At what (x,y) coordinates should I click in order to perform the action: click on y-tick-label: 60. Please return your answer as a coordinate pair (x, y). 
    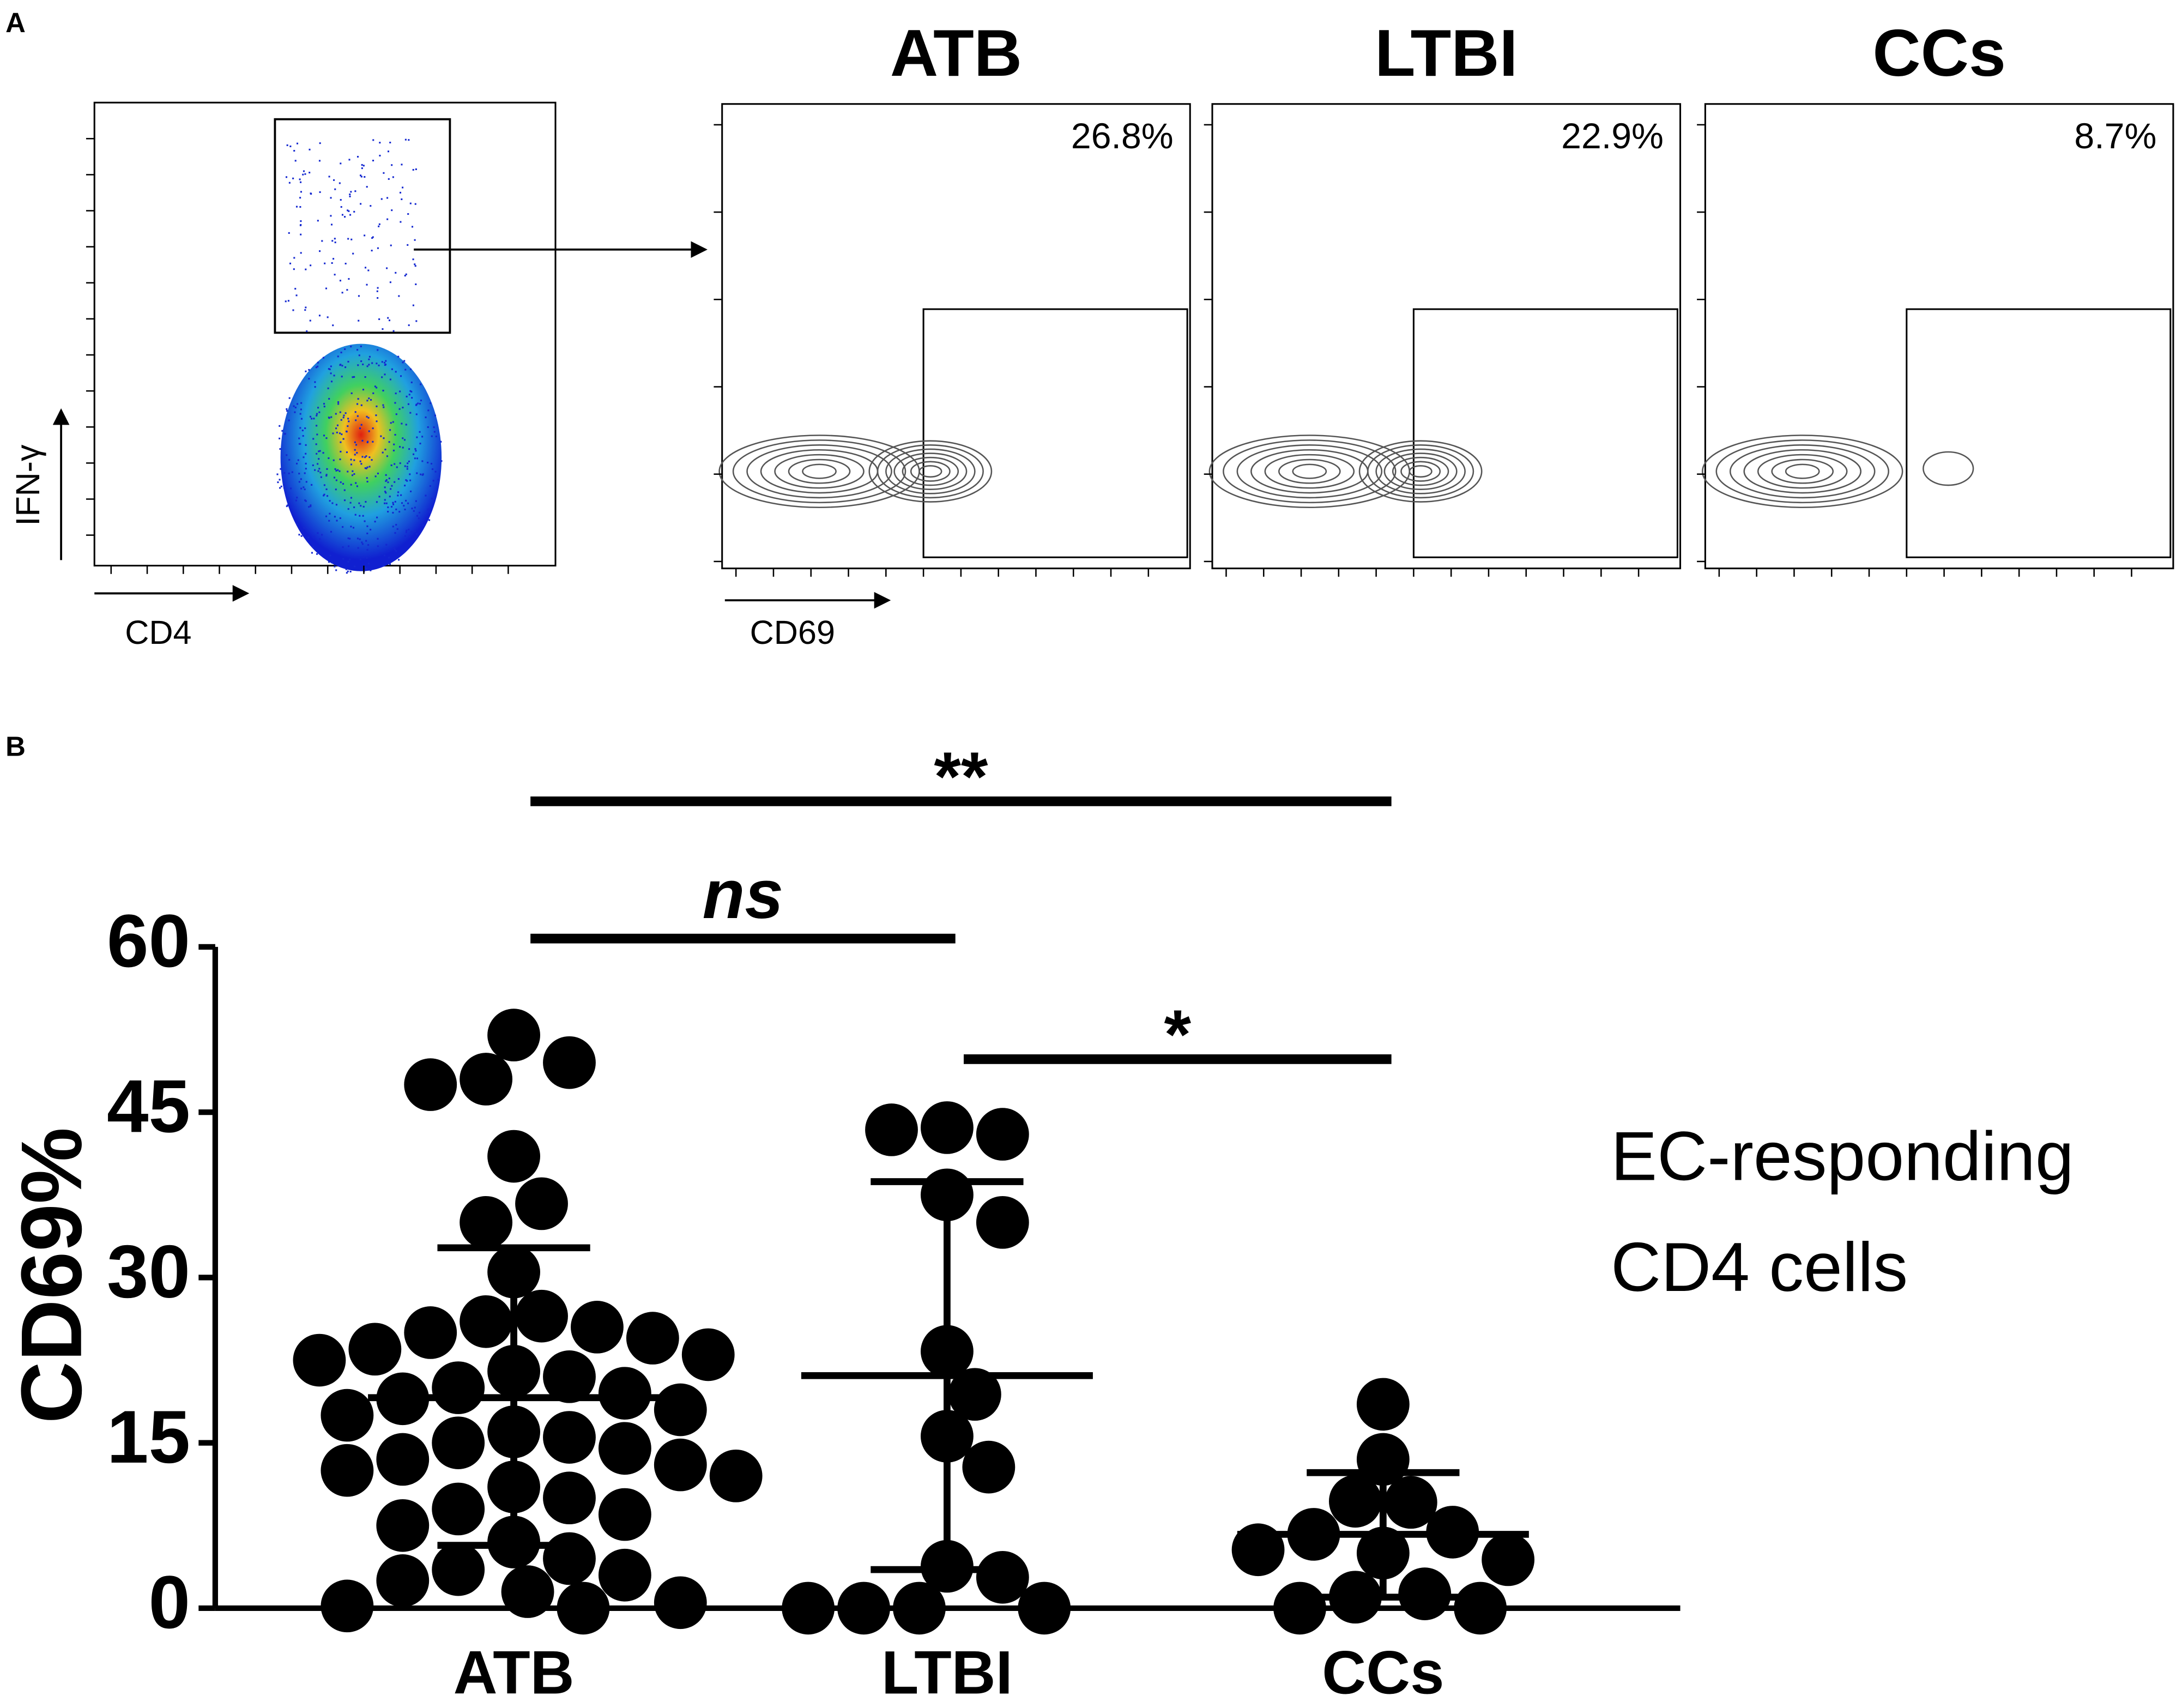
    Looking at the image, I should click on (148, 941).